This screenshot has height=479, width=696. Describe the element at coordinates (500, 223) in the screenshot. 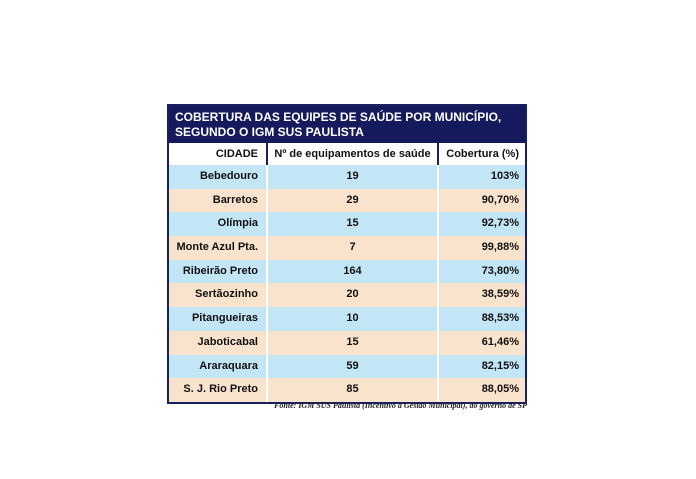

I see `coverage-cell: 92,73%` at that location.